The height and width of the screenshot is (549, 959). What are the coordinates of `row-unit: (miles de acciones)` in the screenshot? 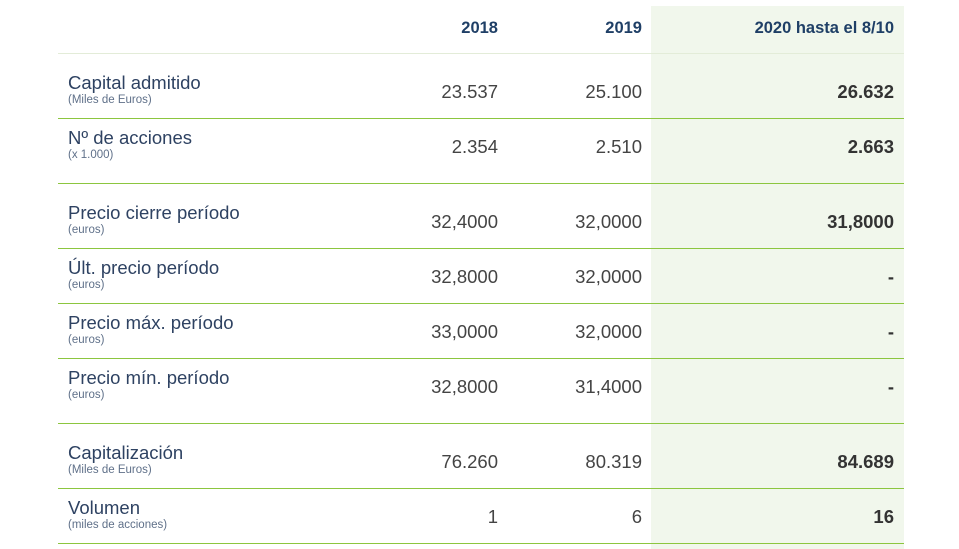 It's located at (118, 525).